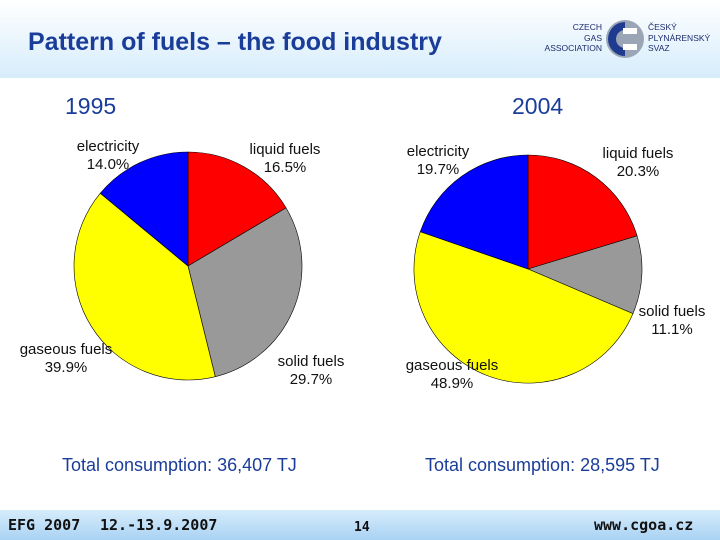  What do you see at coordinates (659, 48) in the screenshot?
I see `logo-line: SVAZ` at bounding box center [659, 48].